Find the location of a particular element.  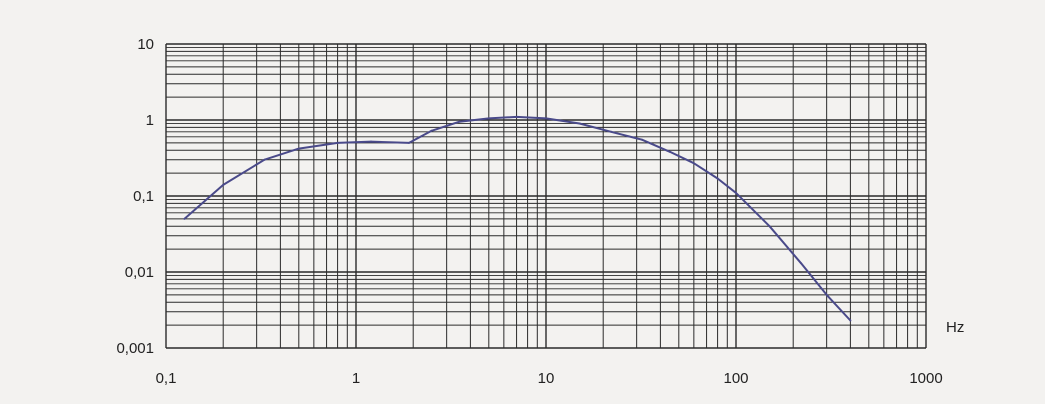

x-axis-tick-labels: 0,1 1 10 100 1000 is located at coordinates (549, 378).